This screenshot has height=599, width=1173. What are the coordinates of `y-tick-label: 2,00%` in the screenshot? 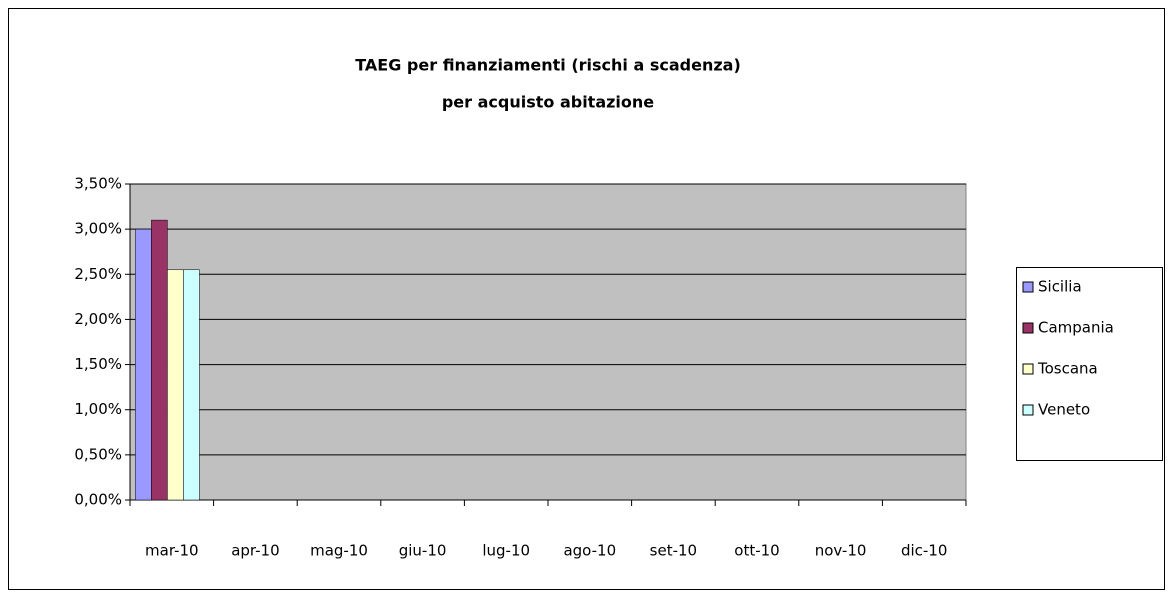 It's located at (98, 319).